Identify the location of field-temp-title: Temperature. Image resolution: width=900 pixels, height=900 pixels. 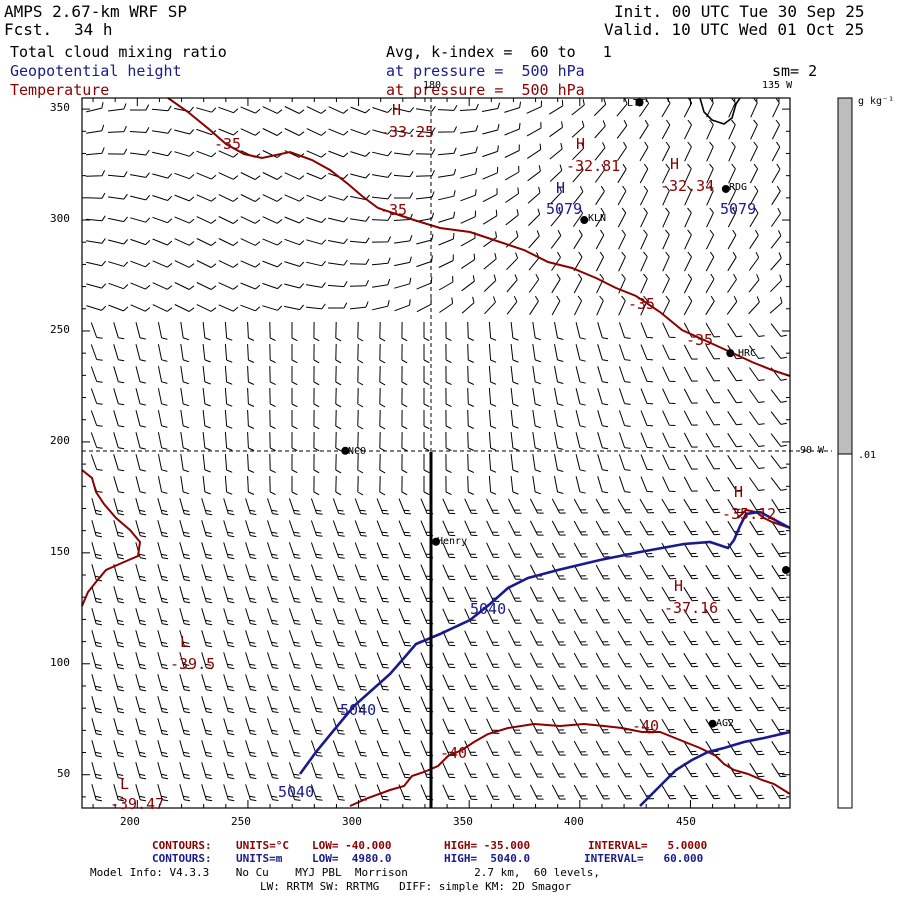
(60, 90).